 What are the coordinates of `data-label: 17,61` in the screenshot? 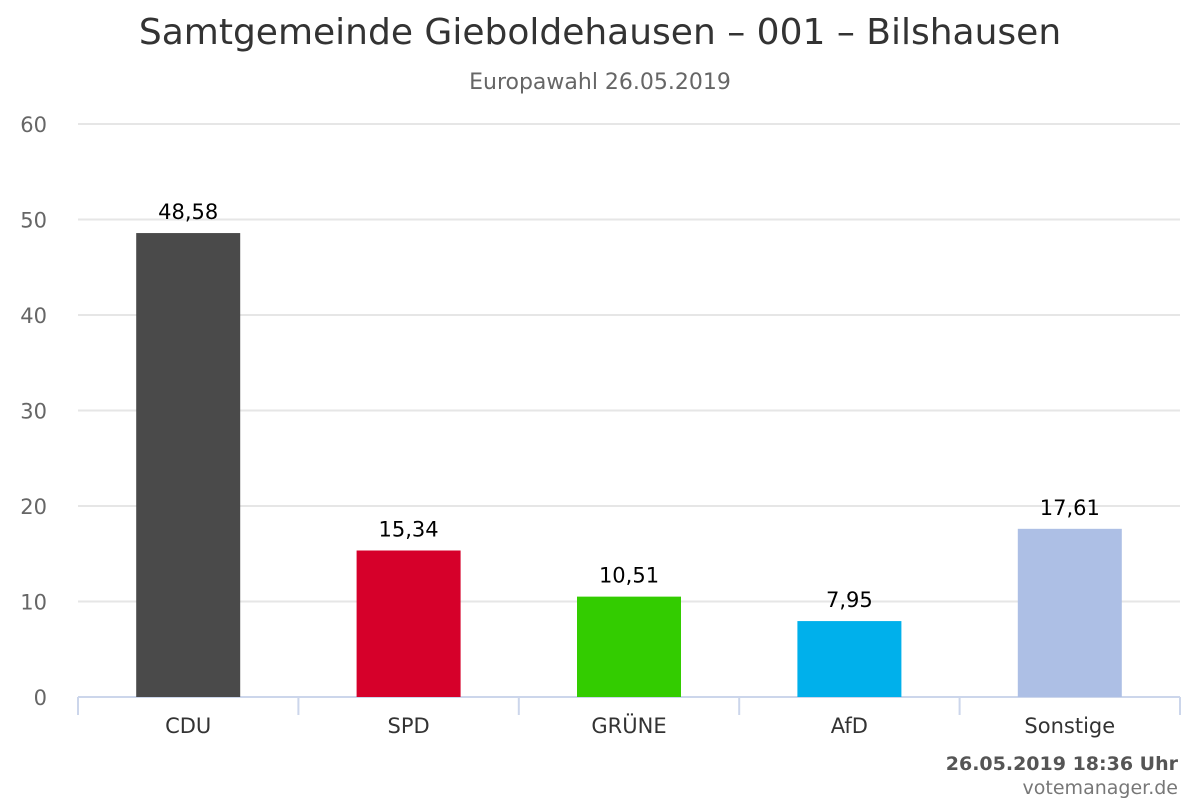 It's located at (1070, 508).